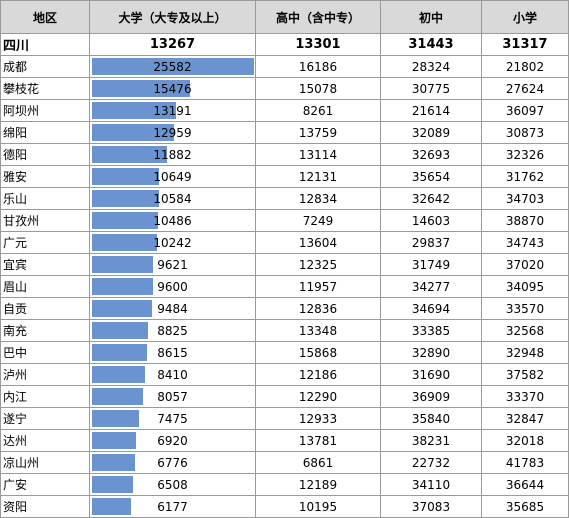 Image resolution: width=569 pixels, height=518 pixels. What do you see at coordinates (45, 286) in the screenshot?
I see `region-cell: 眉山` at bounding box center [45, 286].